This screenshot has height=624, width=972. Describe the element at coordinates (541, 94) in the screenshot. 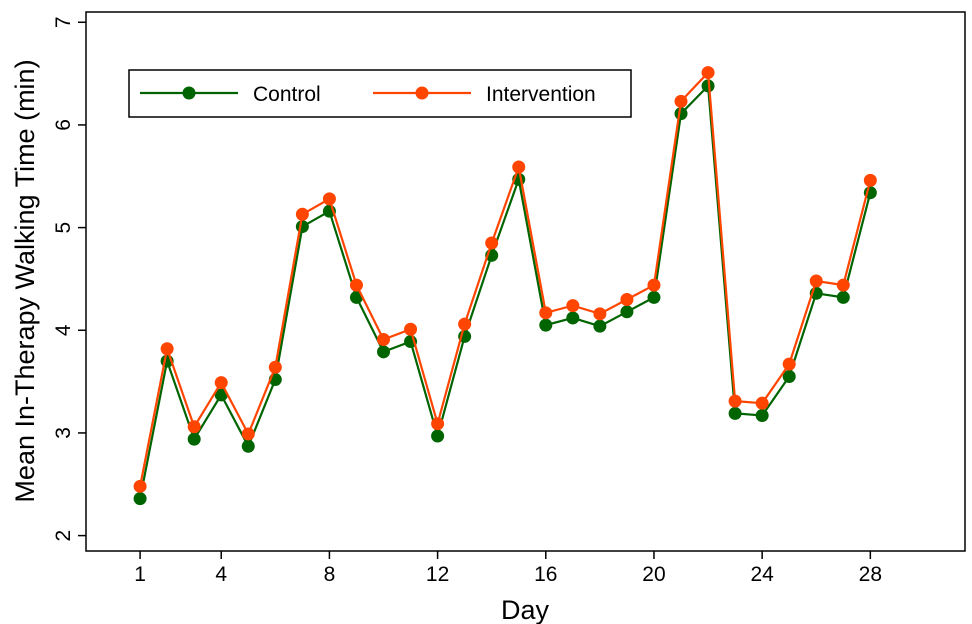

I see `legend-label: Intervention` at that location.